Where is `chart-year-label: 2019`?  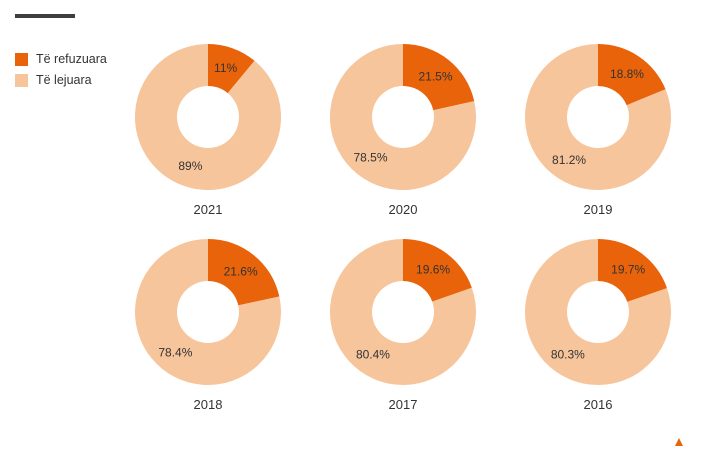
chart-year-label: 2019 is located at coordinates (598, 209).